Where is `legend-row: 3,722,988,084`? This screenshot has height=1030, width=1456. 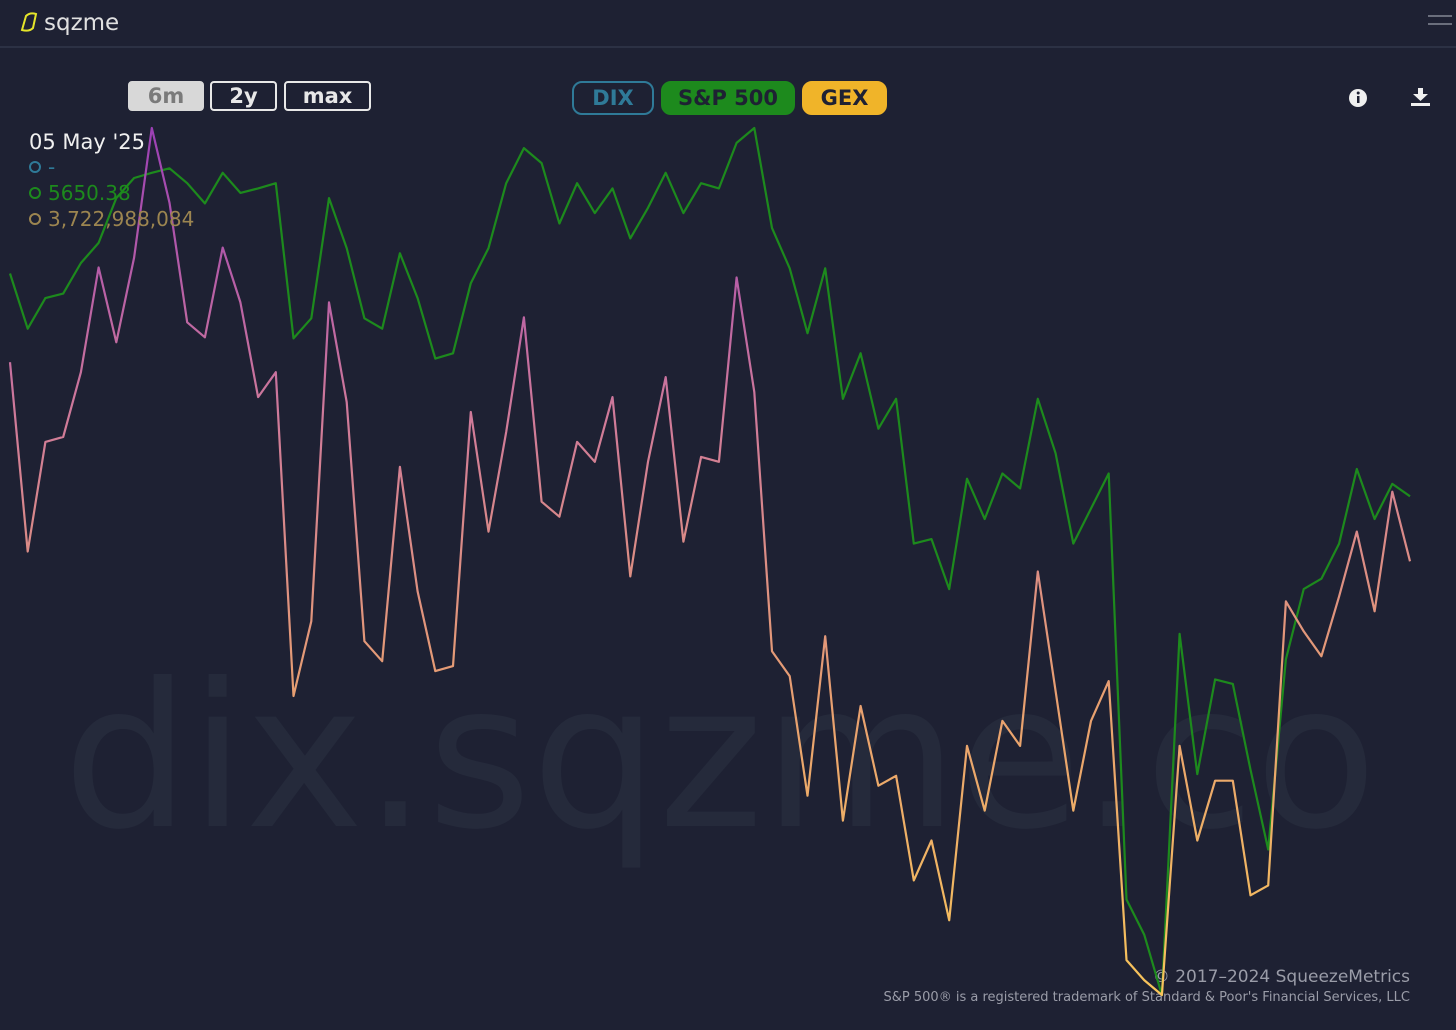
legend-row: 3,722,988,084 is located at coordinates (111, 219).